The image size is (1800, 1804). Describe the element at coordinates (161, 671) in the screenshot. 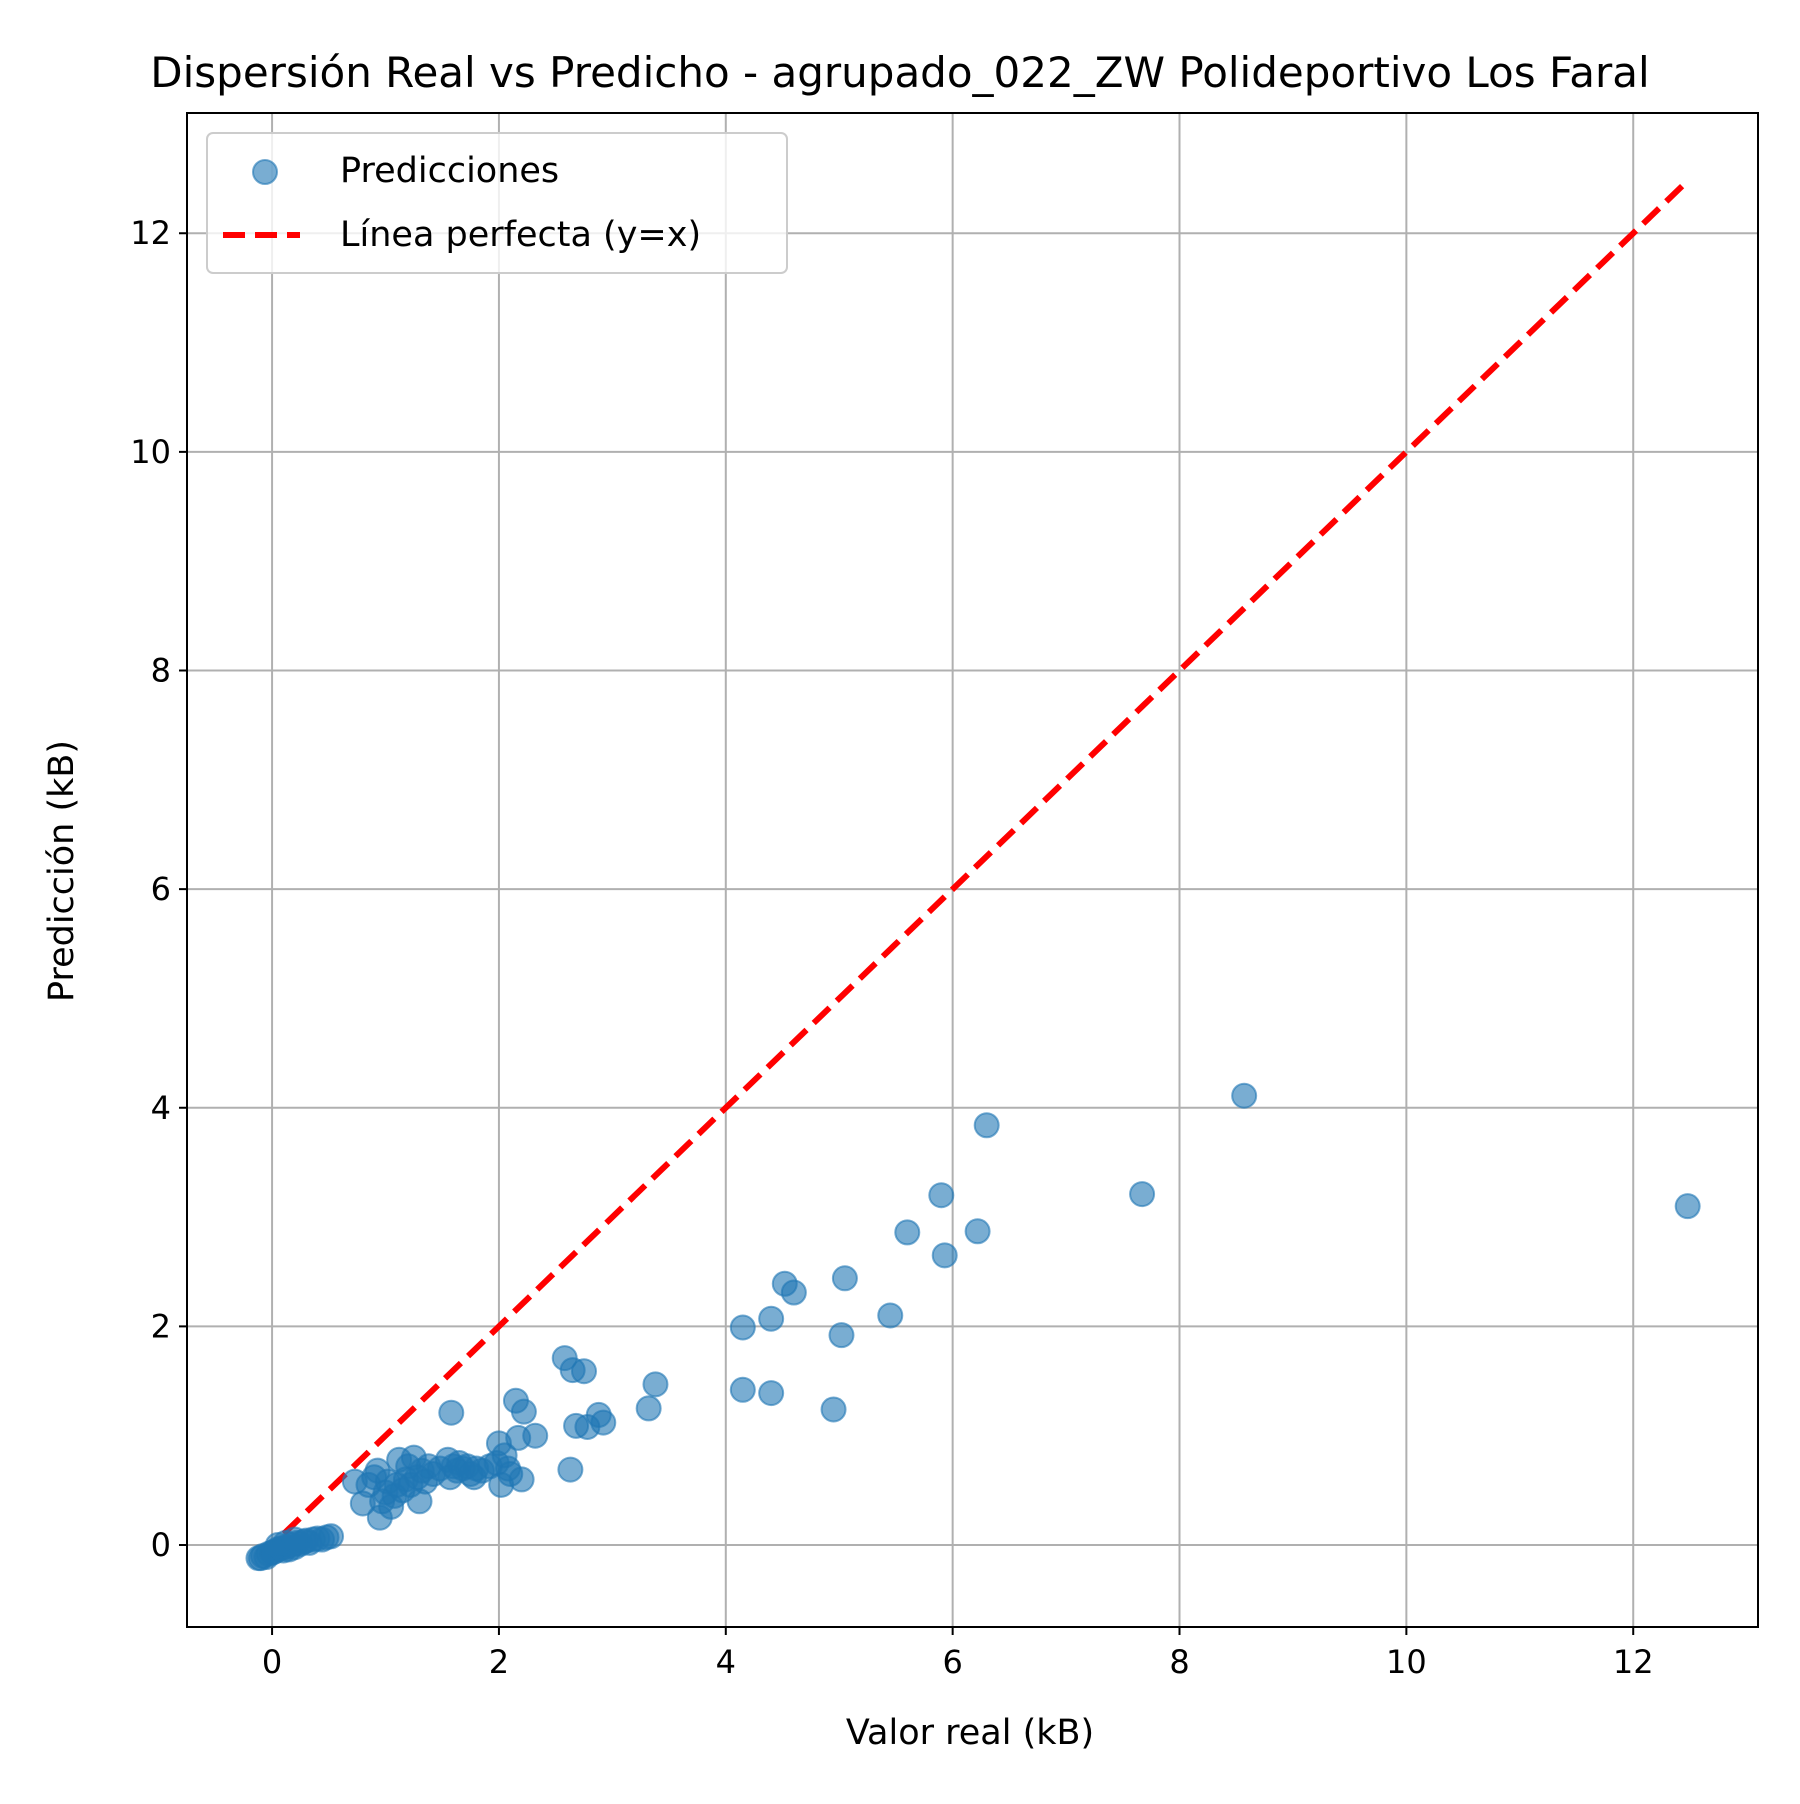

I see `y-tick-label: 8` at that location.